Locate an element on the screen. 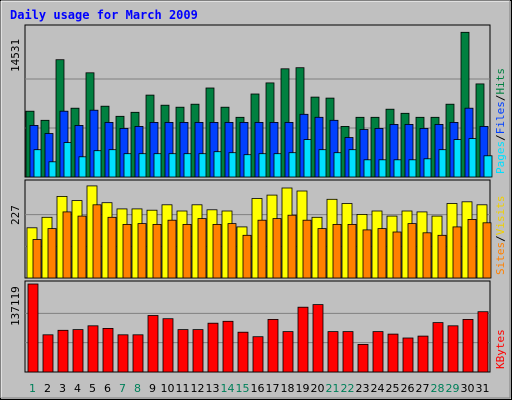 Image resolution: width=512 pixels, height=400 pixels. x-tick-label-day-5: 5 is located at coordinates (92, 388).